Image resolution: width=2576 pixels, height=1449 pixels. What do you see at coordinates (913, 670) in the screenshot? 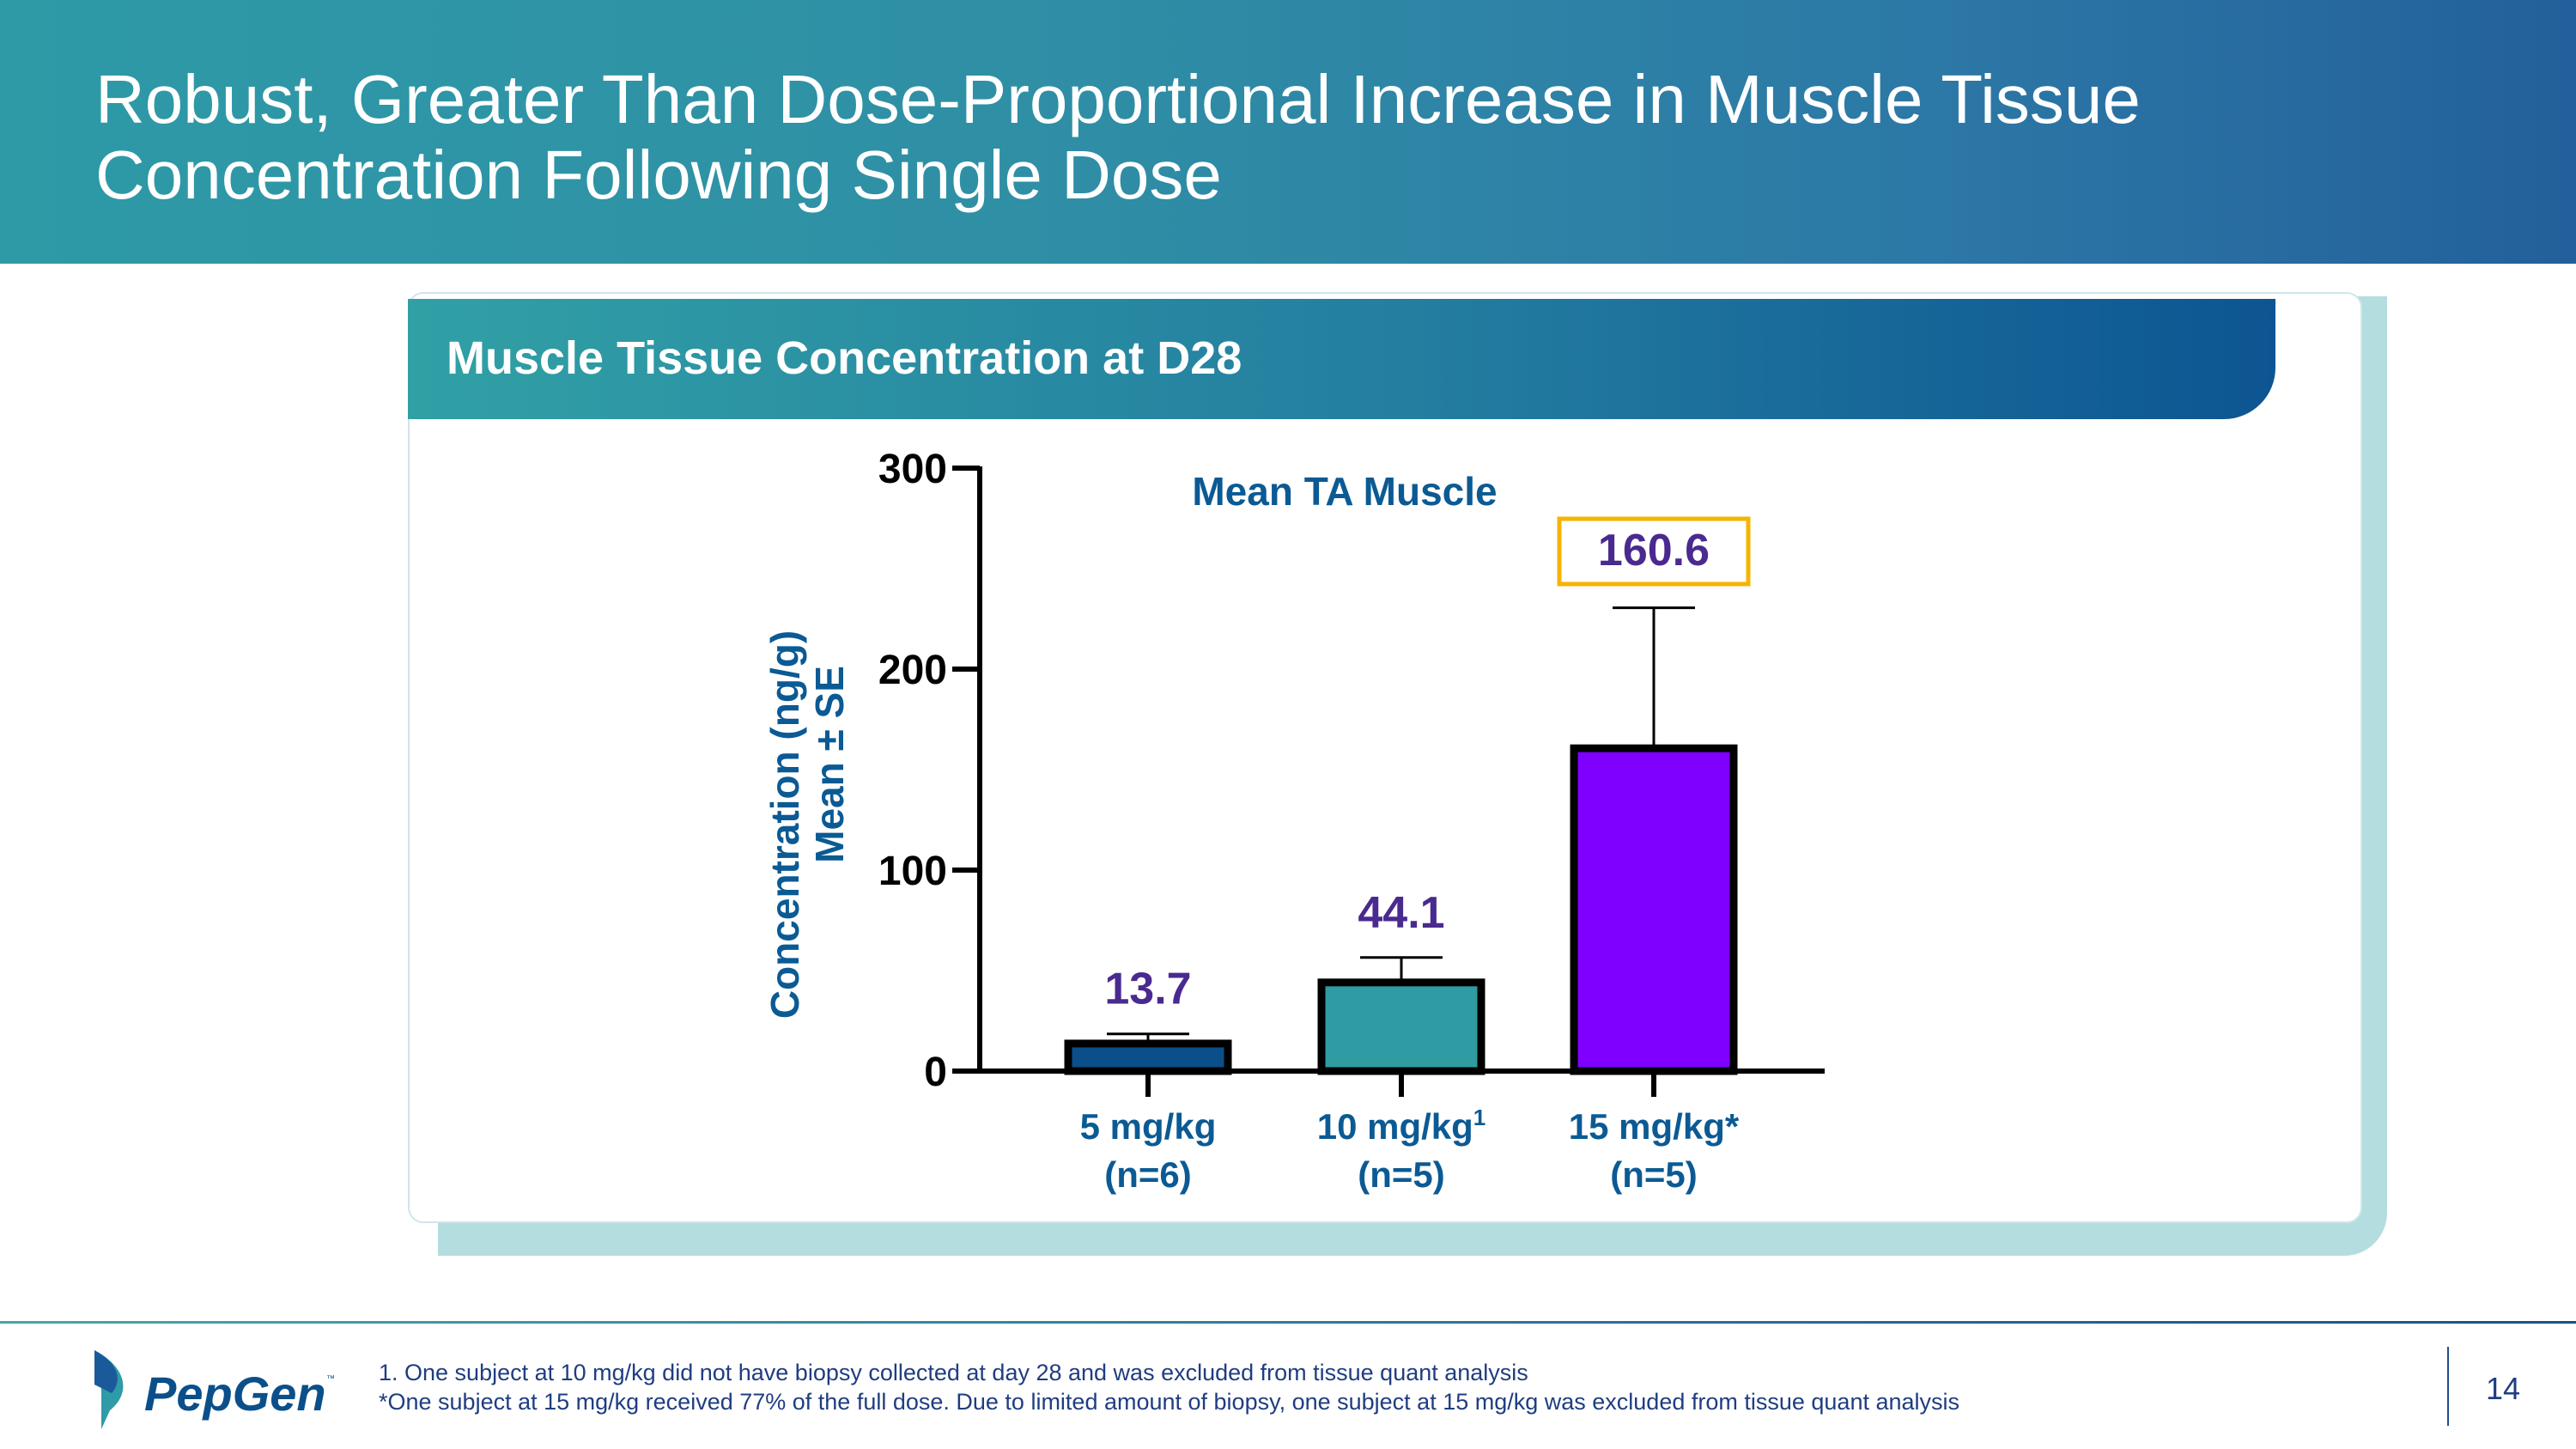
I see `y-tick-label: 200` at bounding box center [913, 670].